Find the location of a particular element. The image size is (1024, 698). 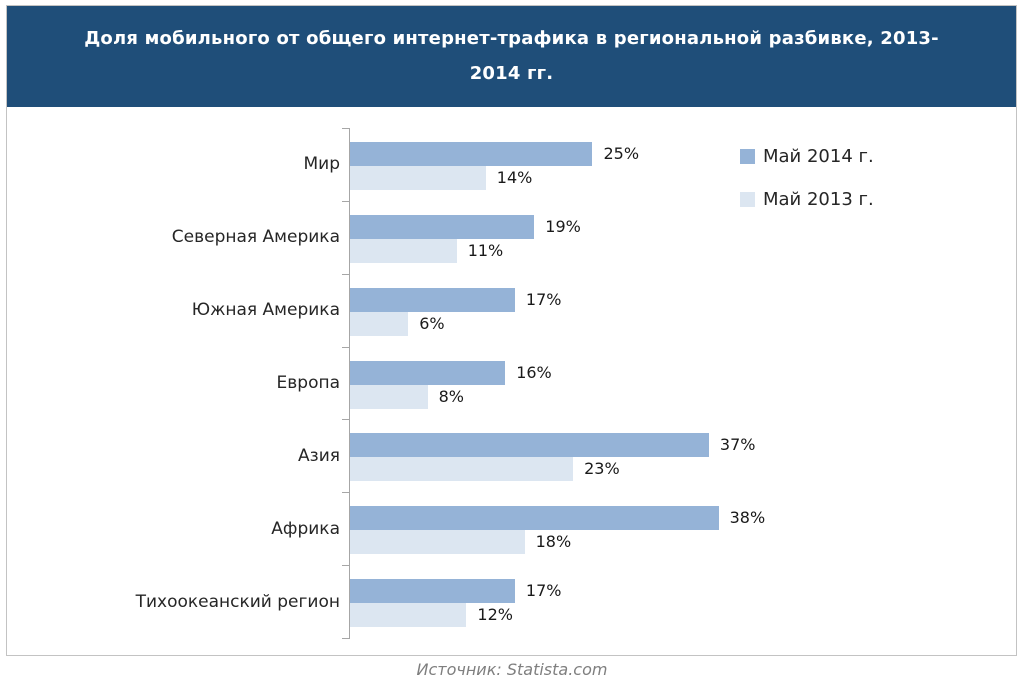

category-label: Тихоокеанский регион is located at coordinates (237, 601).